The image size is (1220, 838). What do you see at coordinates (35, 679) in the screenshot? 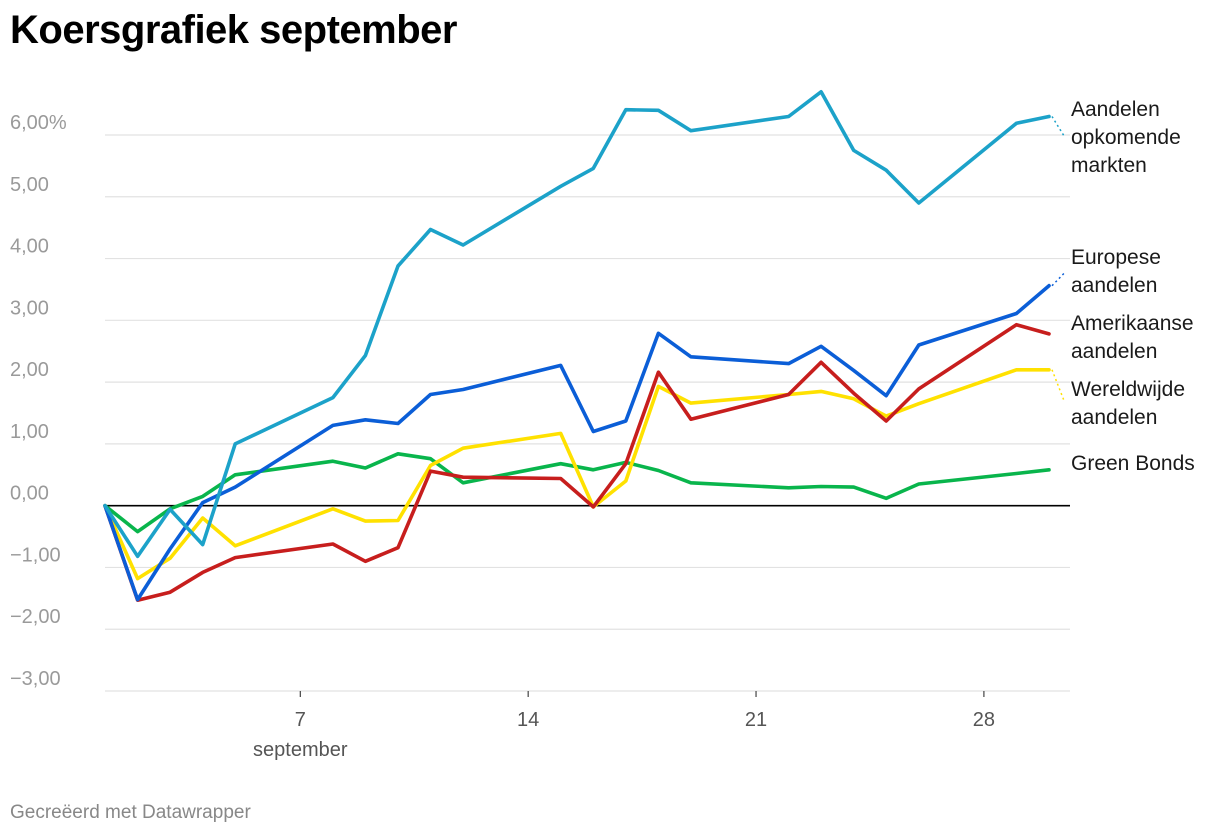
I see `y-tick-label: −3,00` at bounding box center [35, 679].